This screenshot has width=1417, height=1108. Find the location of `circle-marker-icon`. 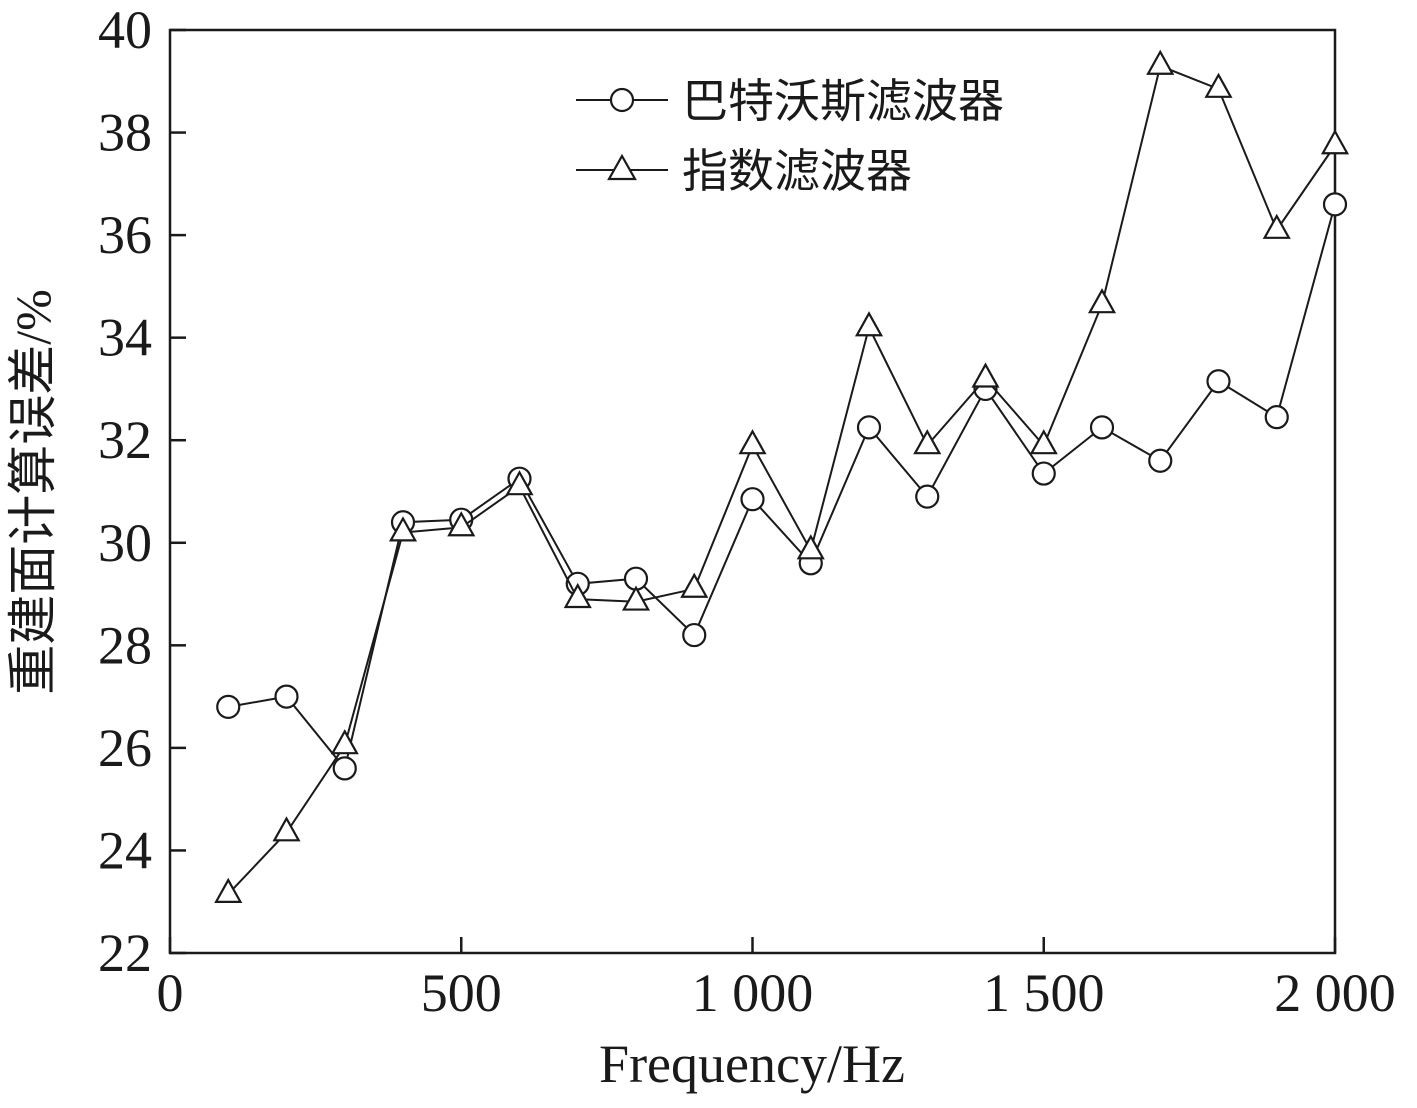

circle-marker-icon is located at coordinates (622, 100).